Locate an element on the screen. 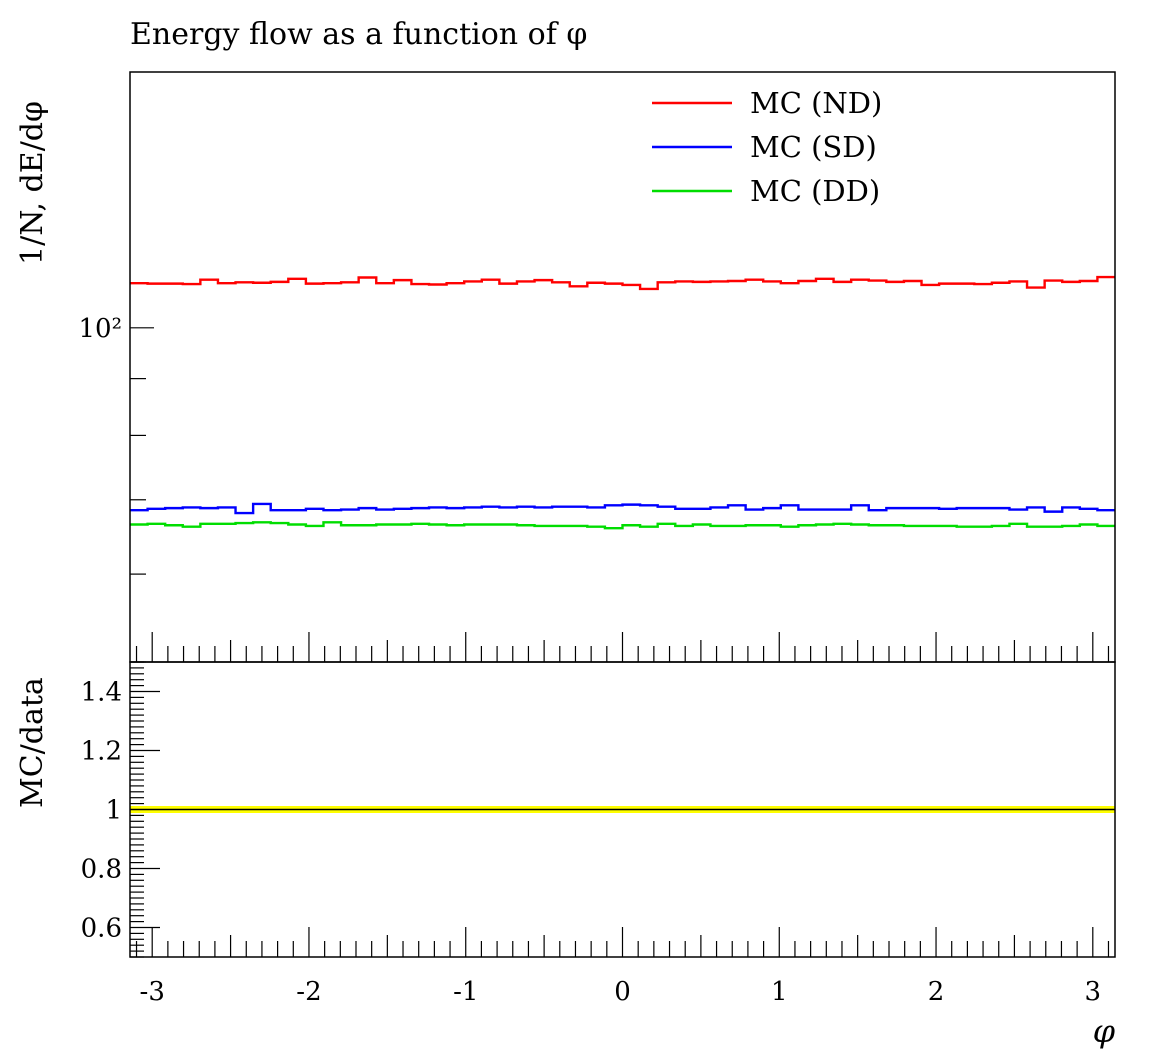  x-tick-label: 1 is located at coordinates (779, 992).